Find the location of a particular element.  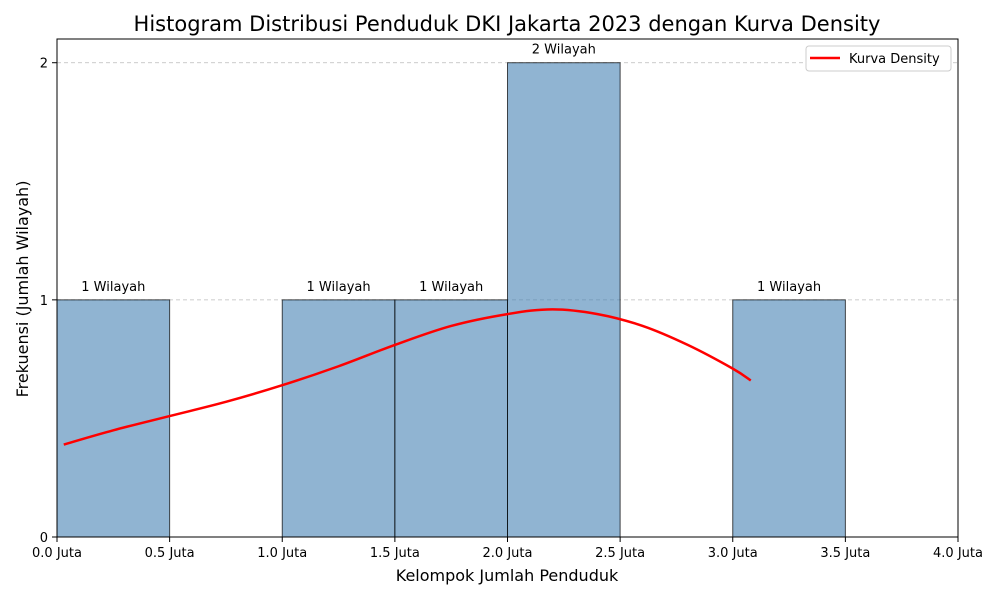

bar-value-label-5: 1 Wilayah is located at coordinates (789, 287).